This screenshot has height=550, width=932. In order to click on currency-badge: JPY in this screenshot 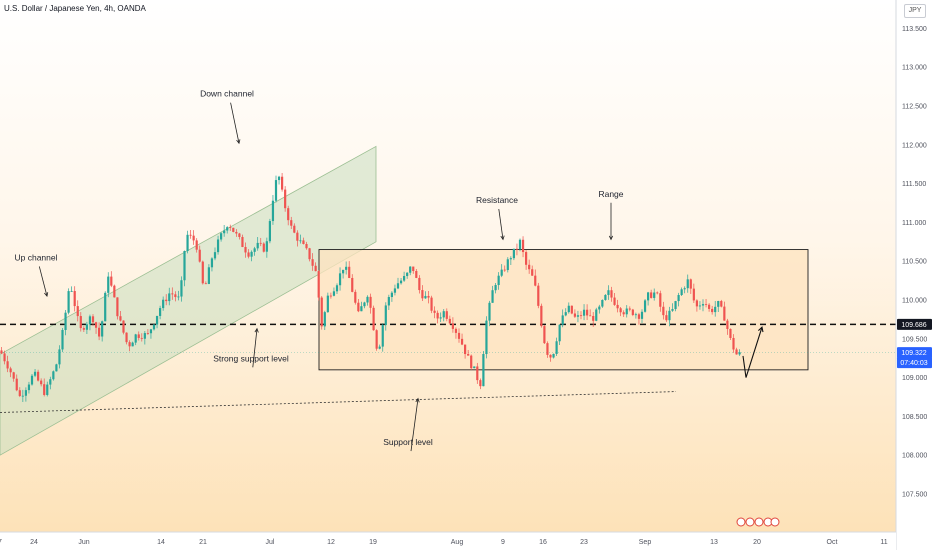, I will do `click(915, 11)`.